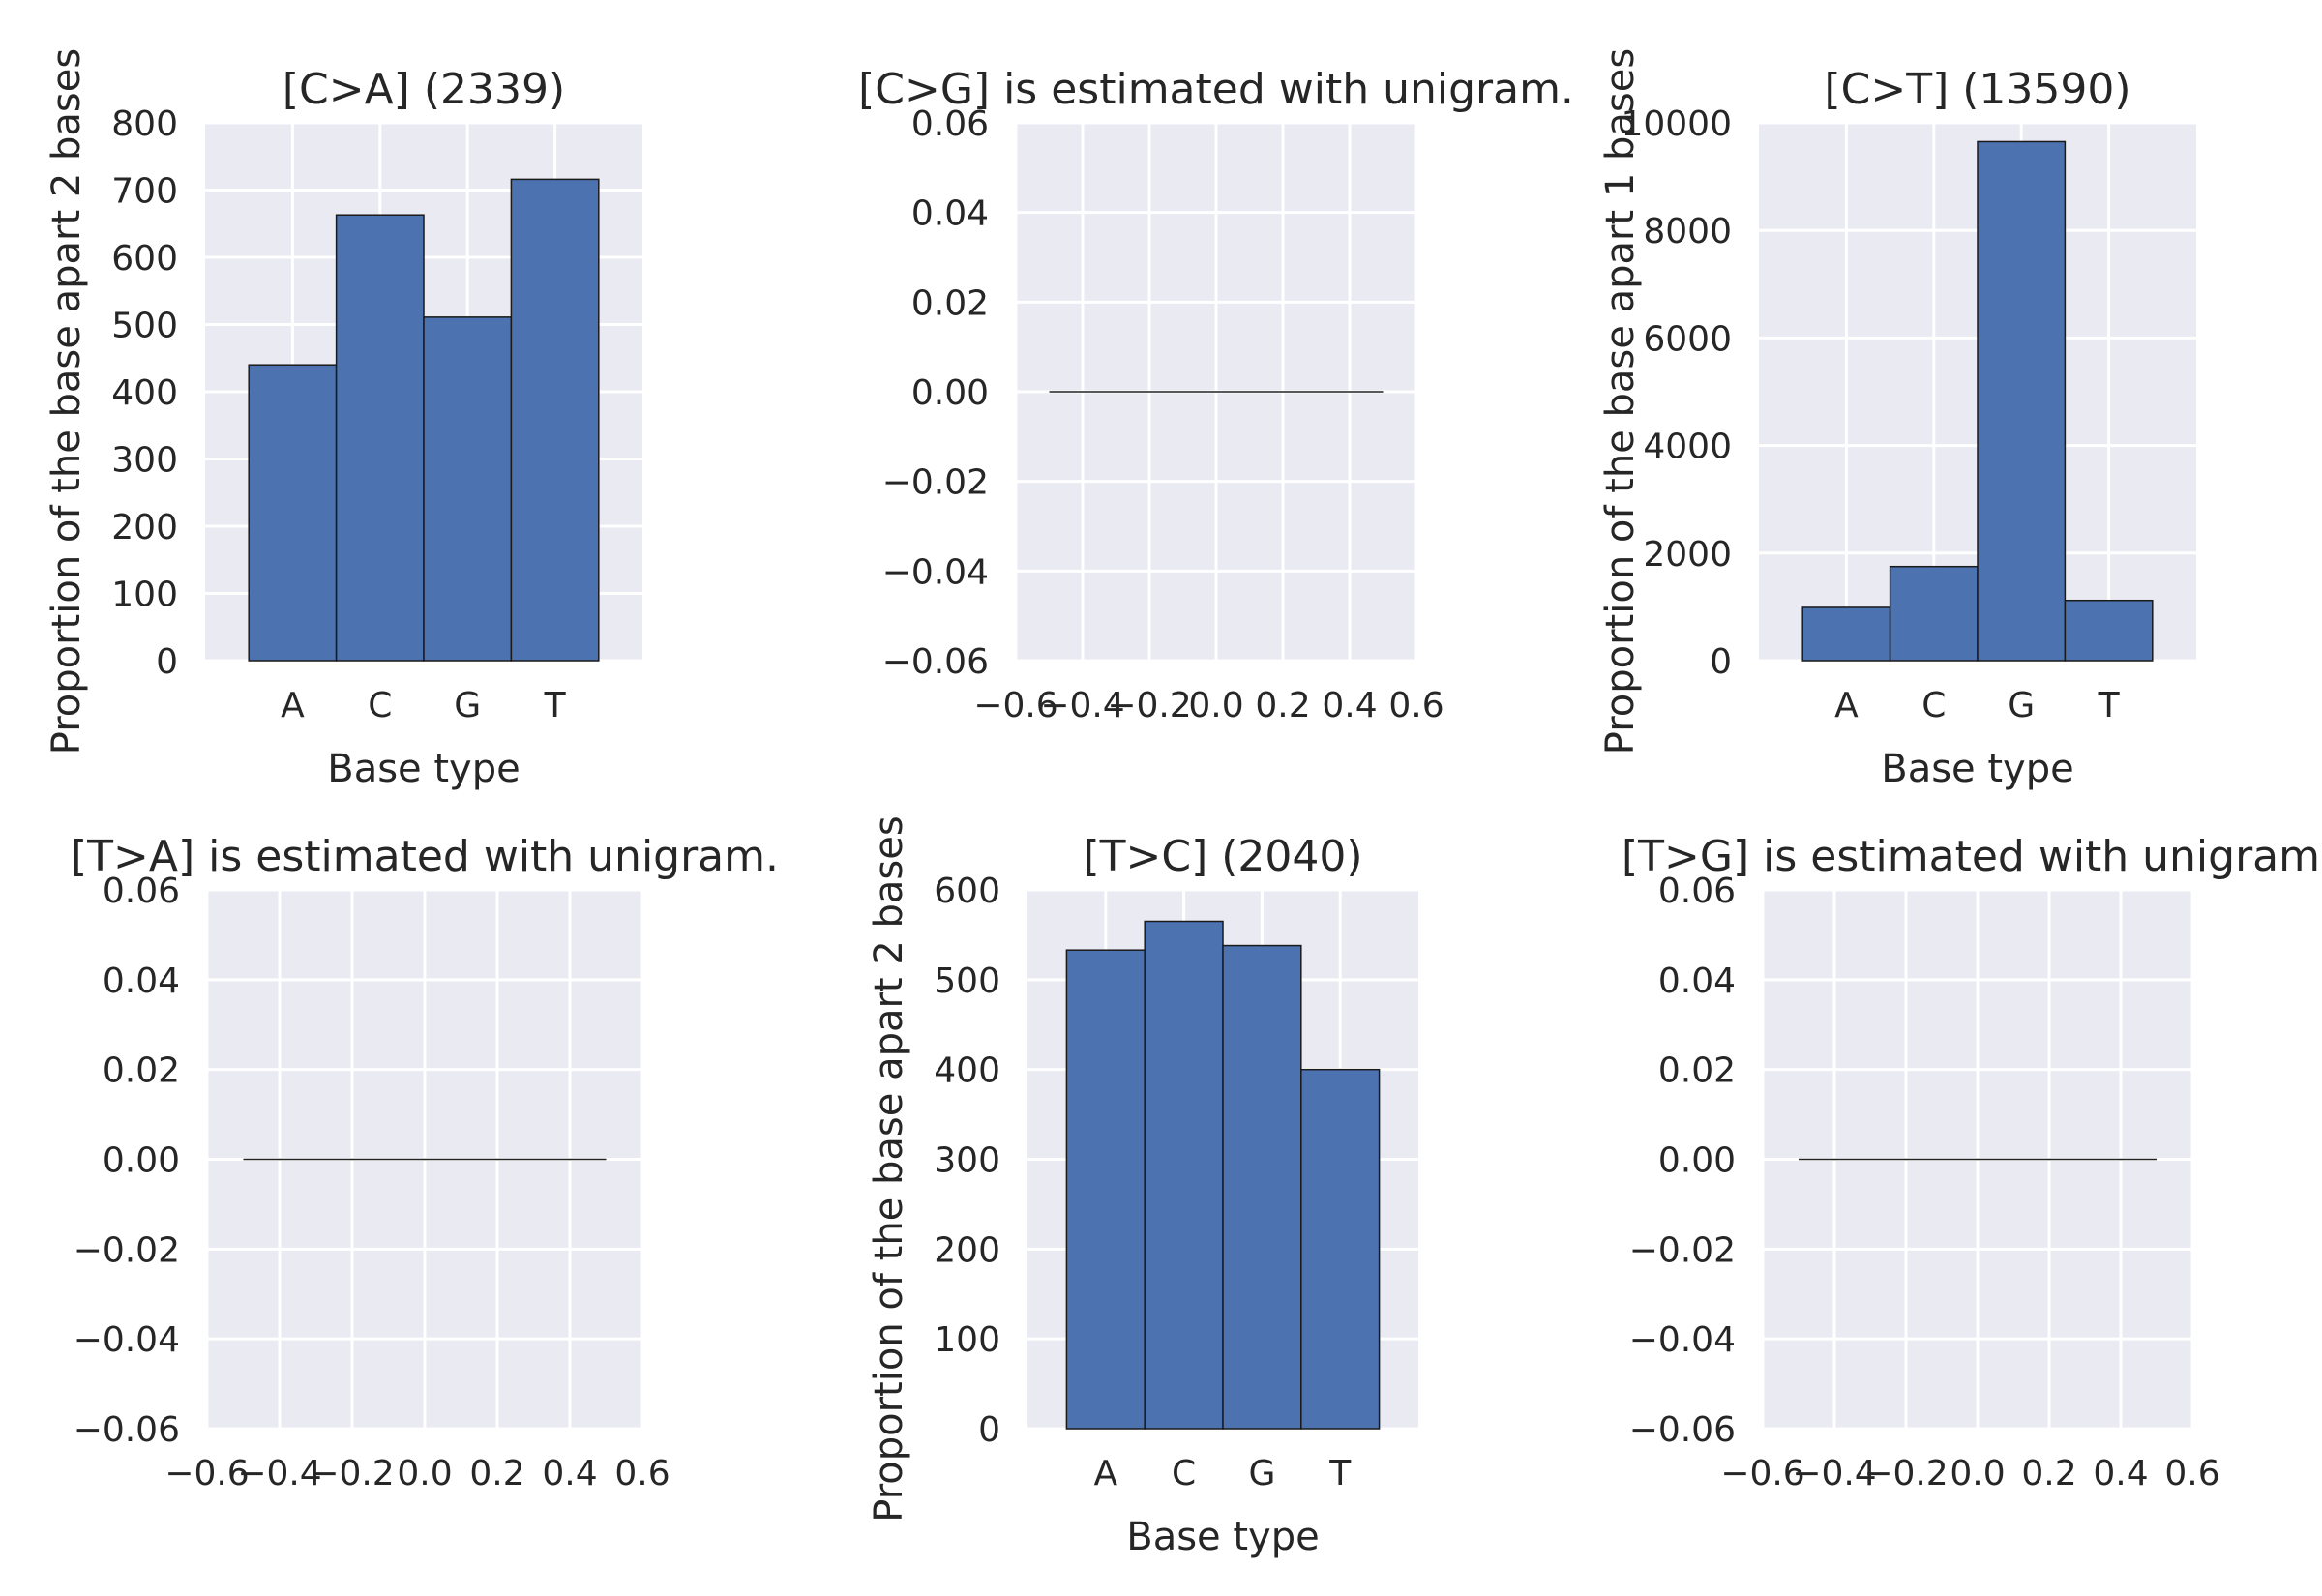 The width and height of the screenshot is (2322, 1596). What do you see at coordinates (424, 89) in the screenshot?
I see `subplot-title: [C>A] (2339)` at bounding box center [424, 89].